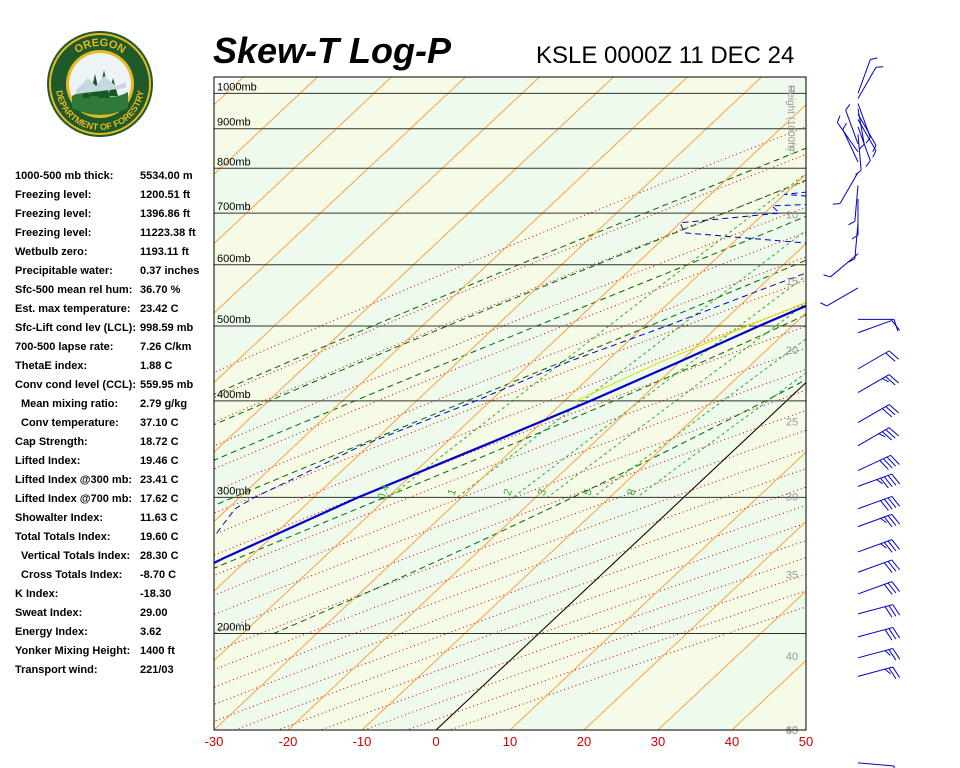 Image resolution: width=960 pixels, height=768 pixels. Describe the element at coordinates (64, 347) in the screenshot. I see `stat-label: 700-500 lapse rate:` at that location.